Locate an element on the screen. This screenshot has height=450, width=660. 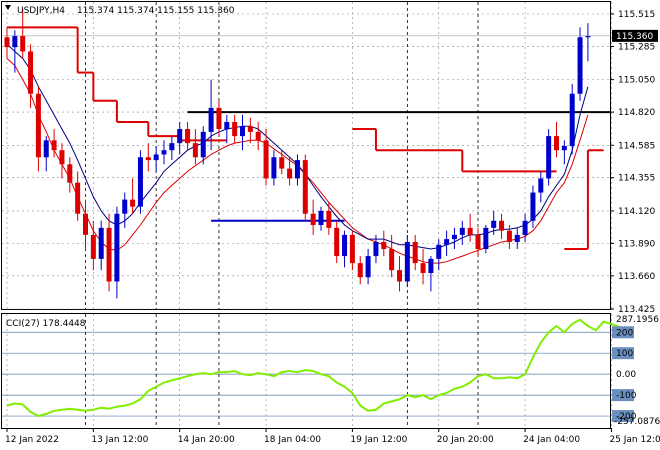
cci-max-label: 287.1956 is located at coordinates (637, 320).